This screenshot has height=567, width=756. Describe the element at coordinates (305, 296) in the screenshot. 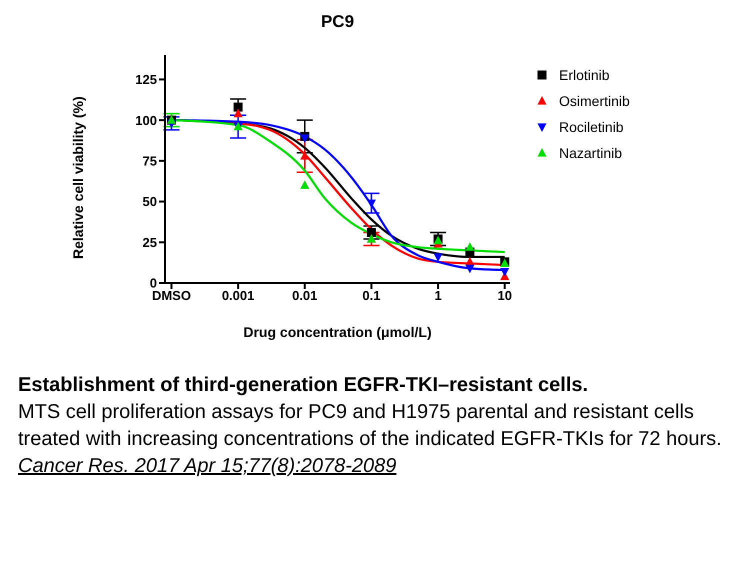

I see `x-tick-label: 0.01` at that location.